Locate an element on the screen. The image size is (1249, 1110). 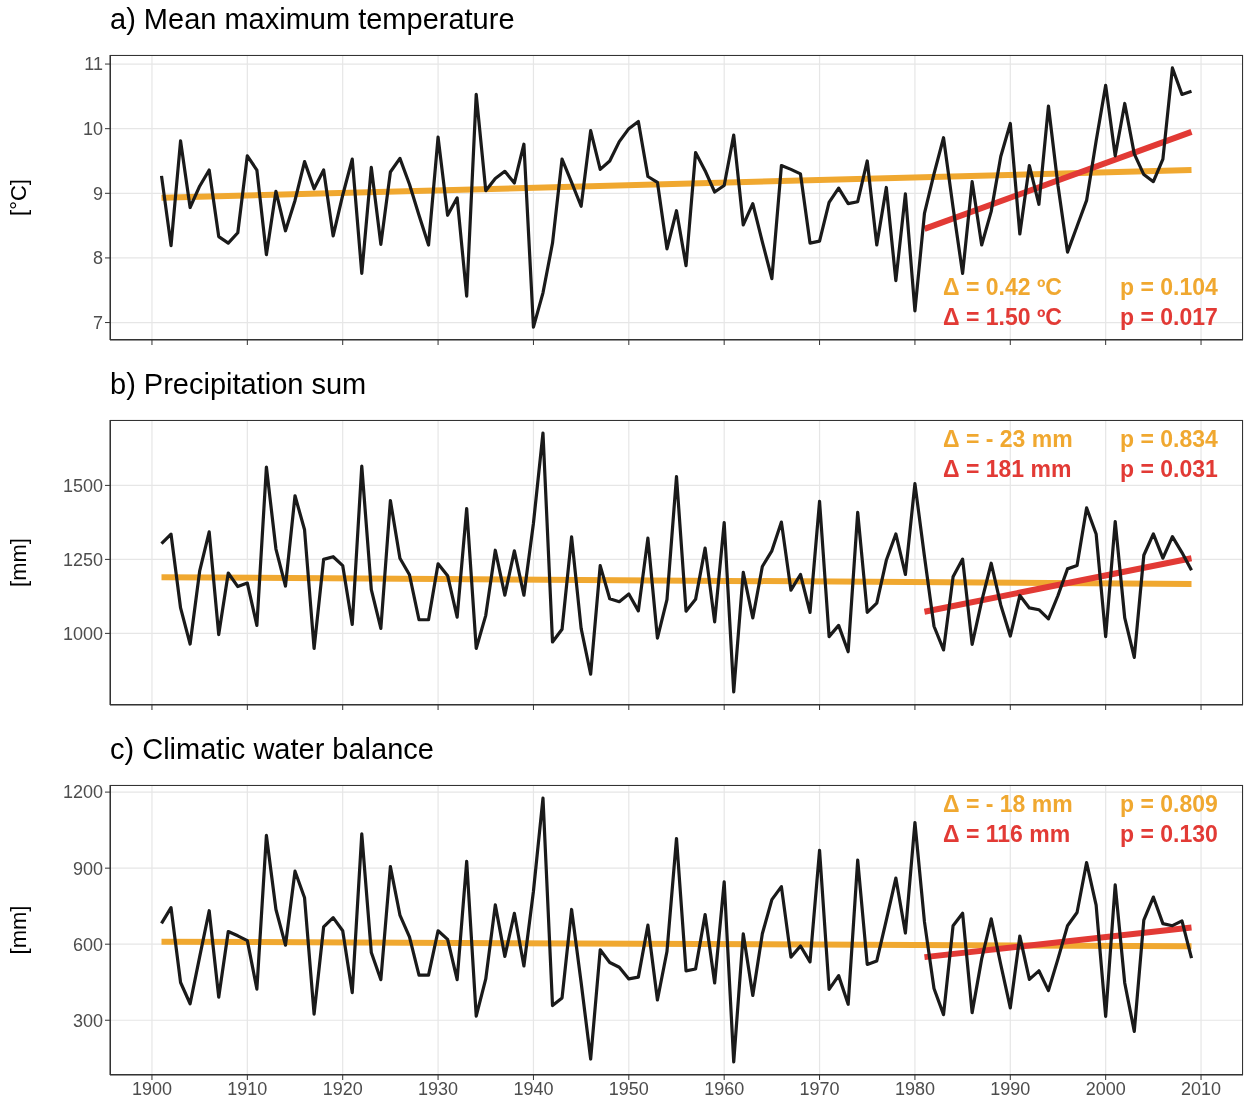
annotation: p = 0.104 is located at coordinates (1169, 287).